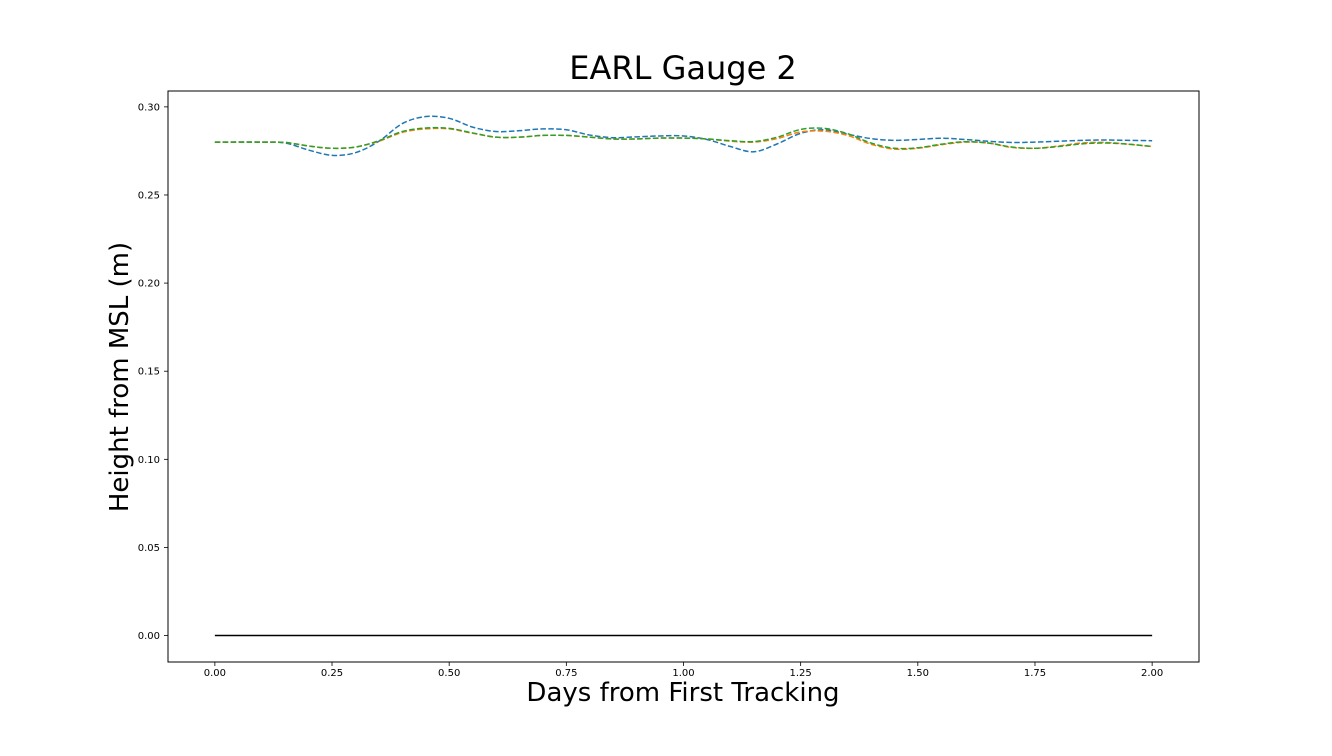  I want to click on y-tick-label: 0.10, so click(149, 460).